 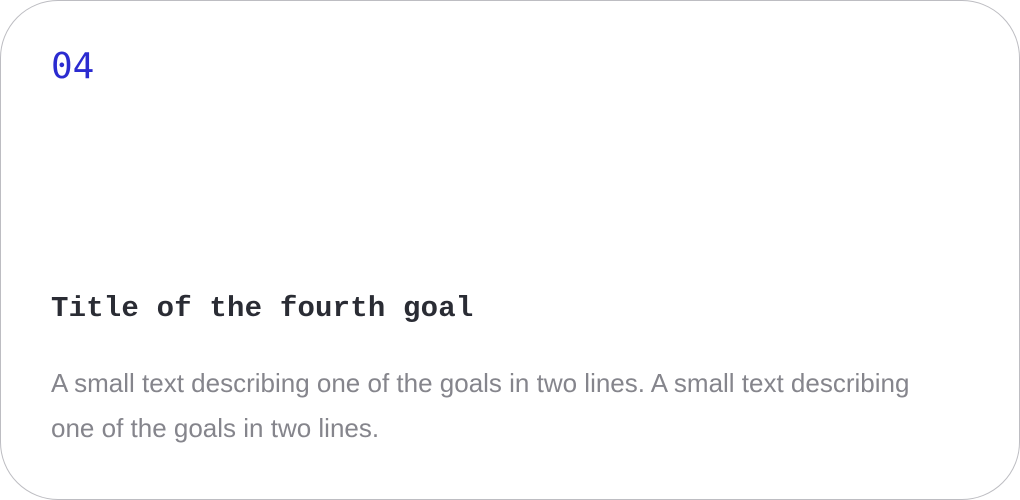 What do you see at coordinates (262, 308) in the screenshot?
I see `goal-title: Title of the fourth goal` at bounding box center [262, 308].